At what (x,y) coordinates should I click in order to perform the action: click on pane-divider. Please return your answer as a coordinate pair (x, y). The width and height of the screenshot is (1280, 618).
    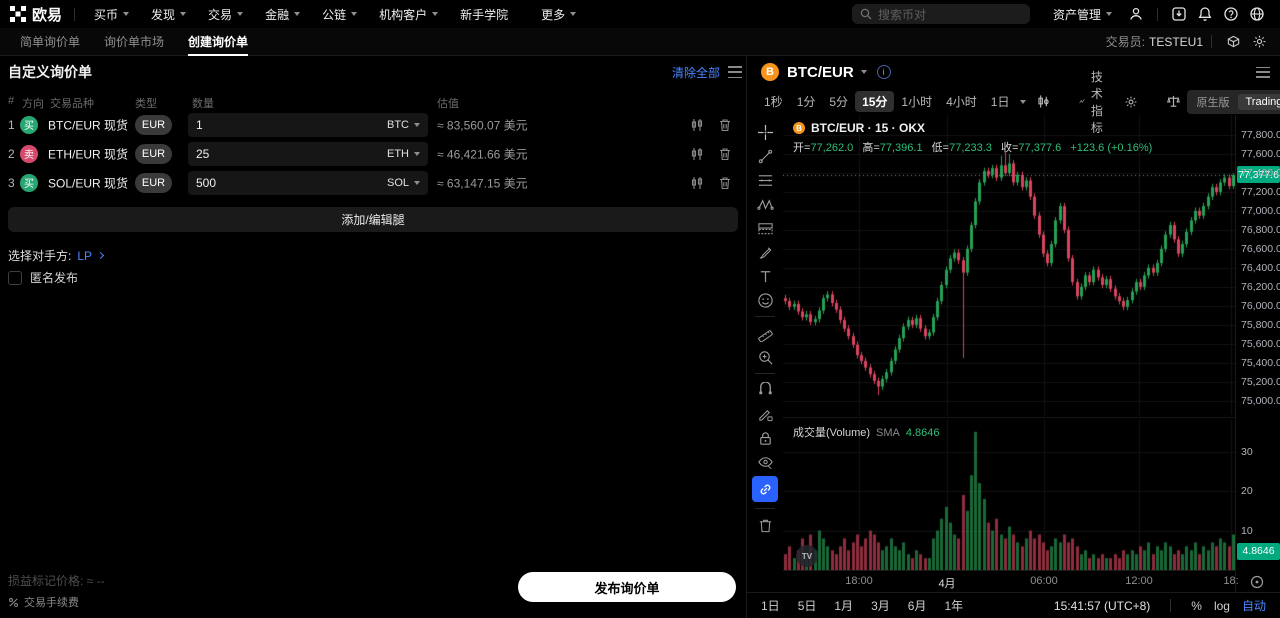
    Looking at the image, I should click on (1009, 417).